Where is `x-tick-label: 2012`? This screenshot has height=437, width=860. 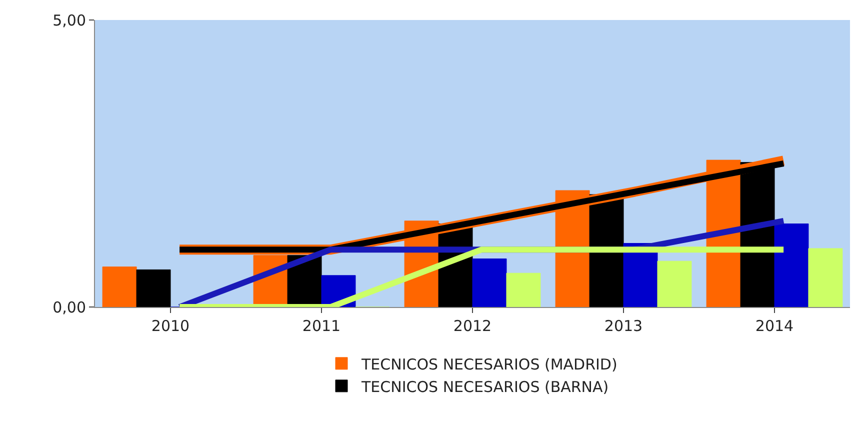
x-tick-label: 2012 is located at coordinates (472, 326).